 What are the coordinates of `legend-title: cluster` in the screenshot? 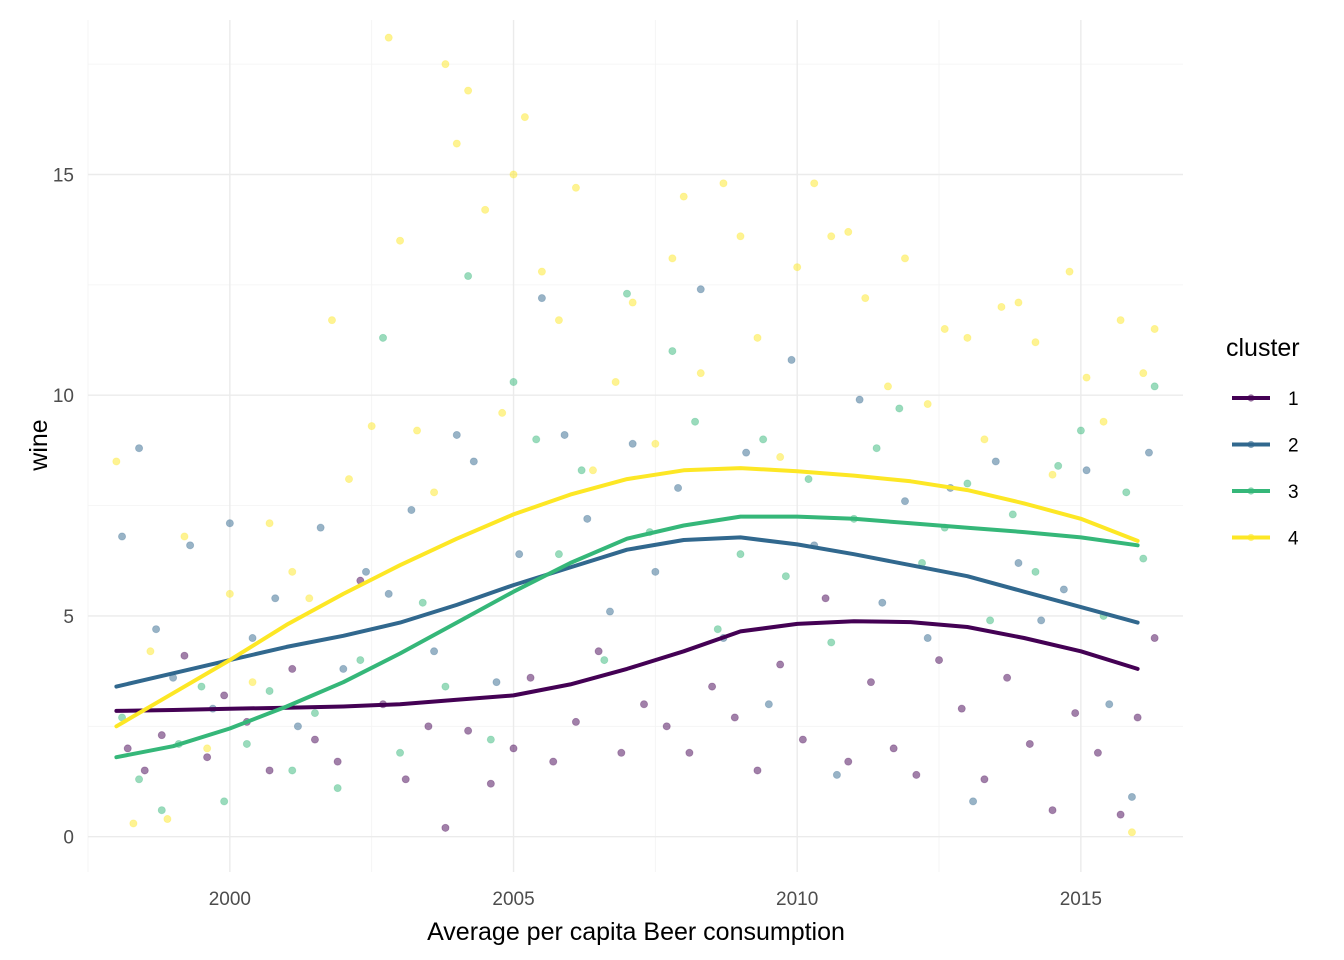 It's located at (1263, 348).